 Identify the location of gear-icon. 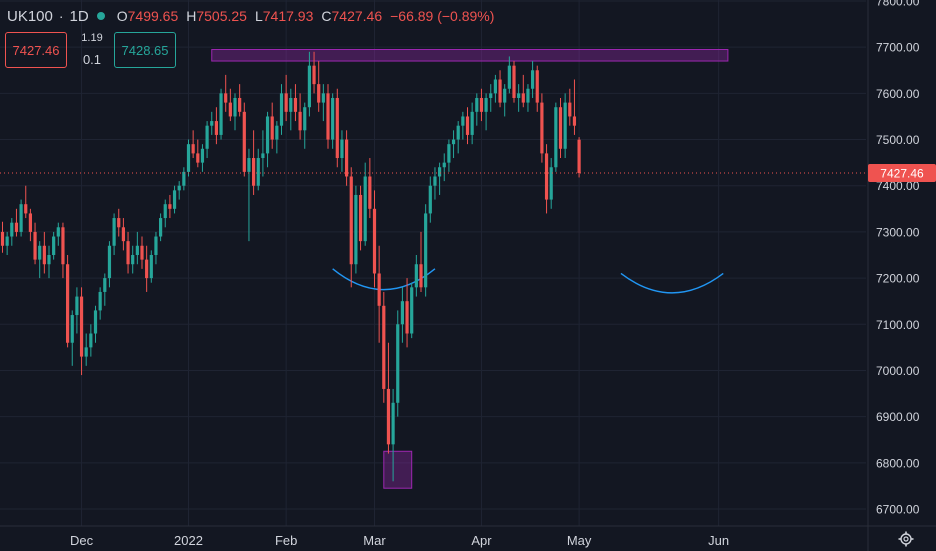
(906, 539).